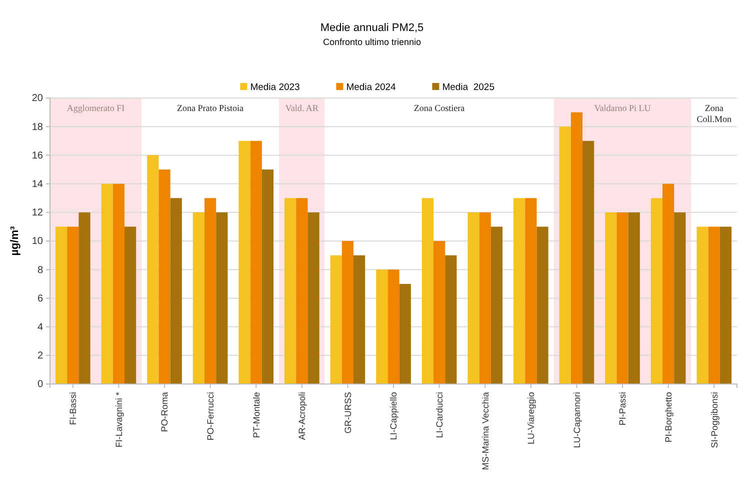 The height and width of the screenshot is (493, 745). I want to click on x-tick-label: AR-Acropoli, so click(302, 416).